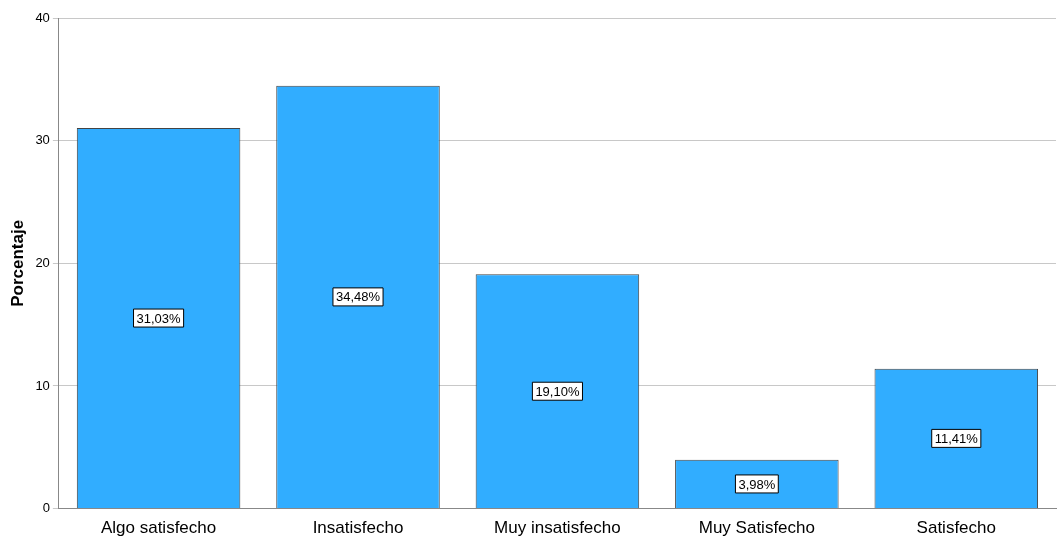 The width and height of the screenshot is (1058, 541). Describe the element at coordinates (46, 508) in the screenshot. I see `y-tick-label: 0` at that location.